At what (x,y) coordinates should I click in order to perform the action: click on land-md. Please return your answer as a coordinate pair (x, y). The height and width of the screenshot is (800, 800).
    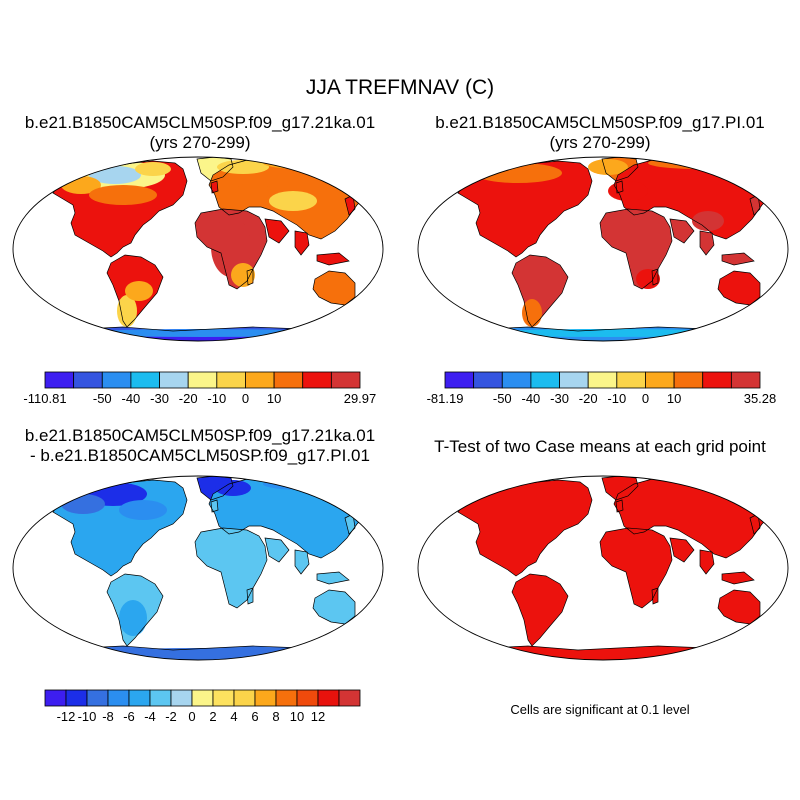
    Looking at the image, I should click on (655, 596).